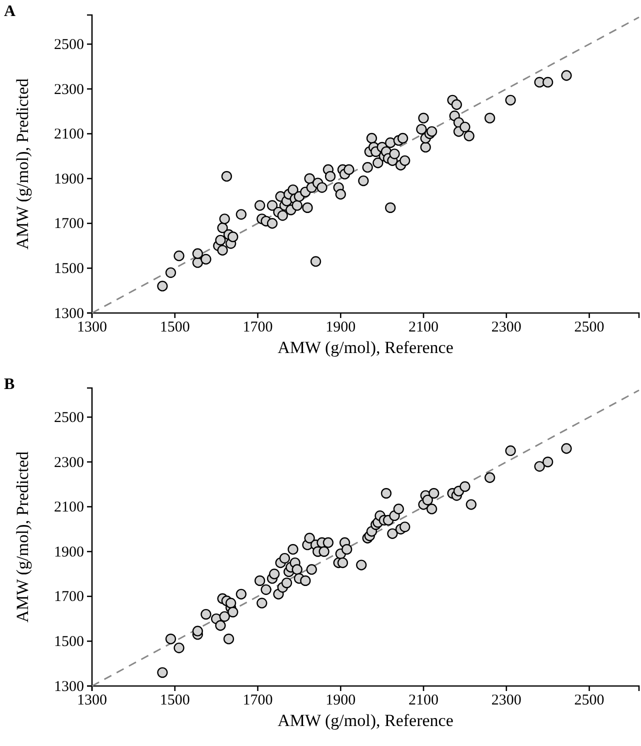  What do you see at coordinates (9, 384) in the screenshot?
I see `chart-title: B` at bounding box center [9, 384].